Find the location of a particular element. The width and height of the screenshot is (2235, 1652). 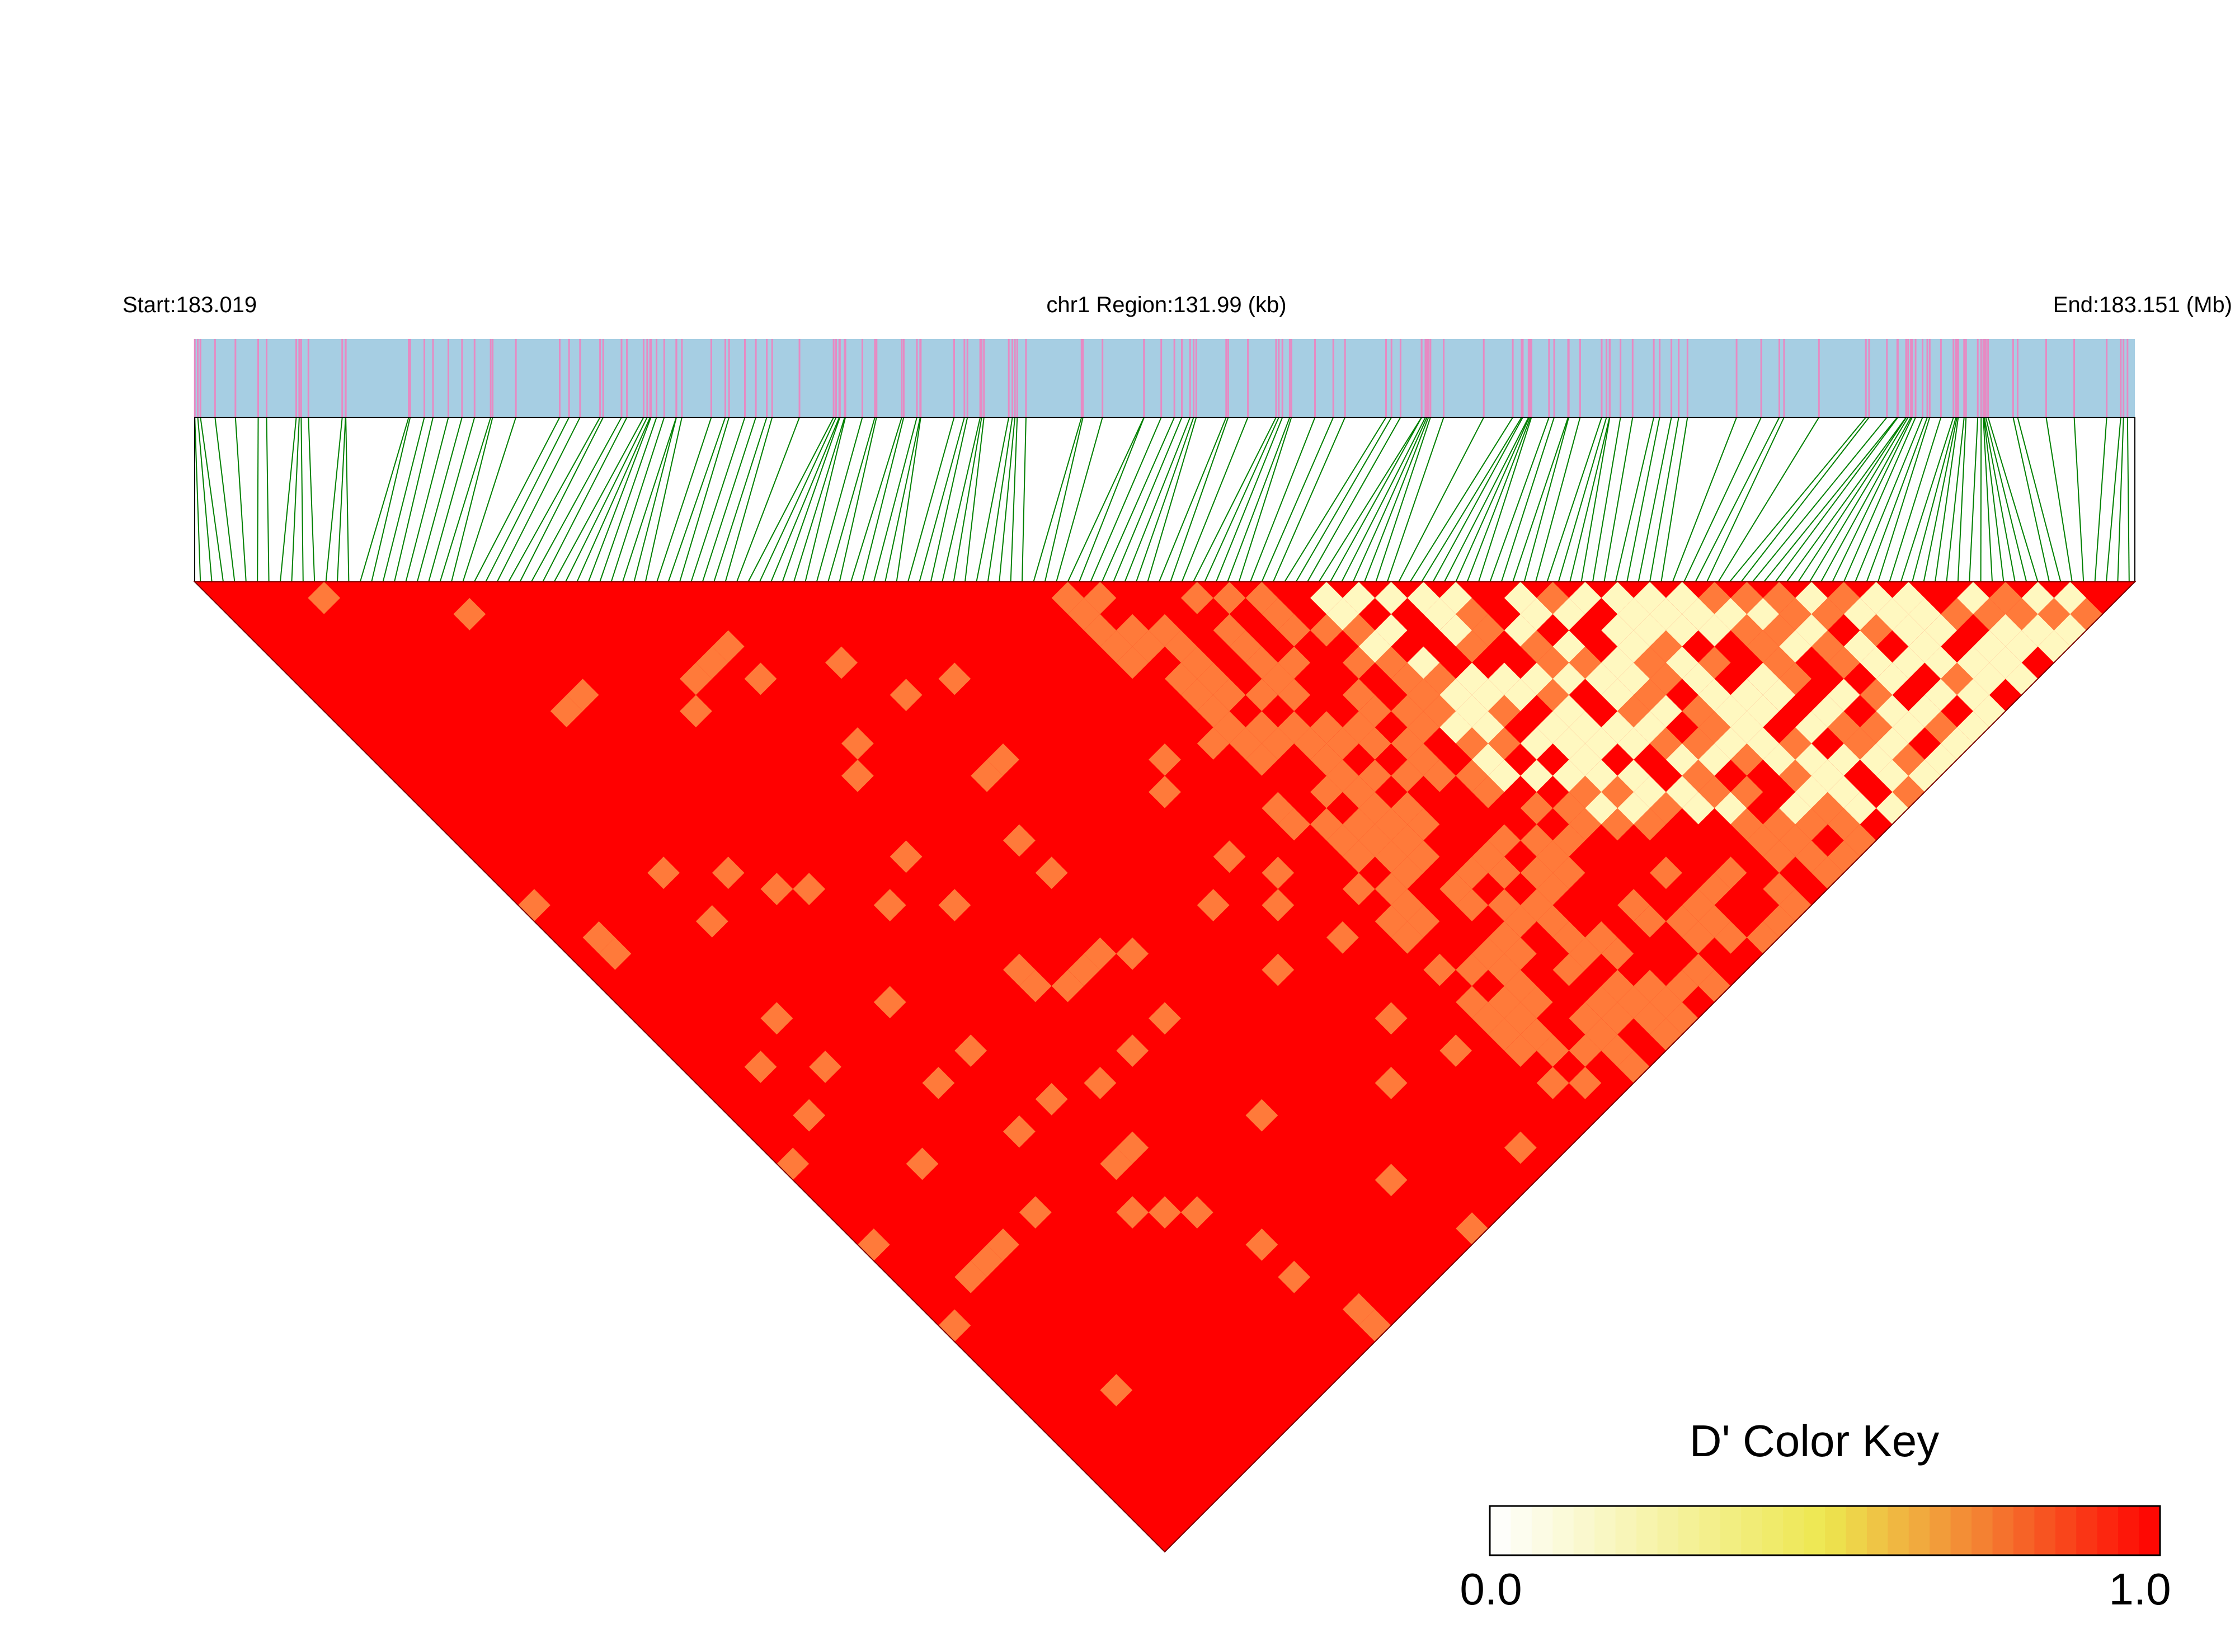

color-key-title: D' Color Key is located at coordinates (1815, 1441).